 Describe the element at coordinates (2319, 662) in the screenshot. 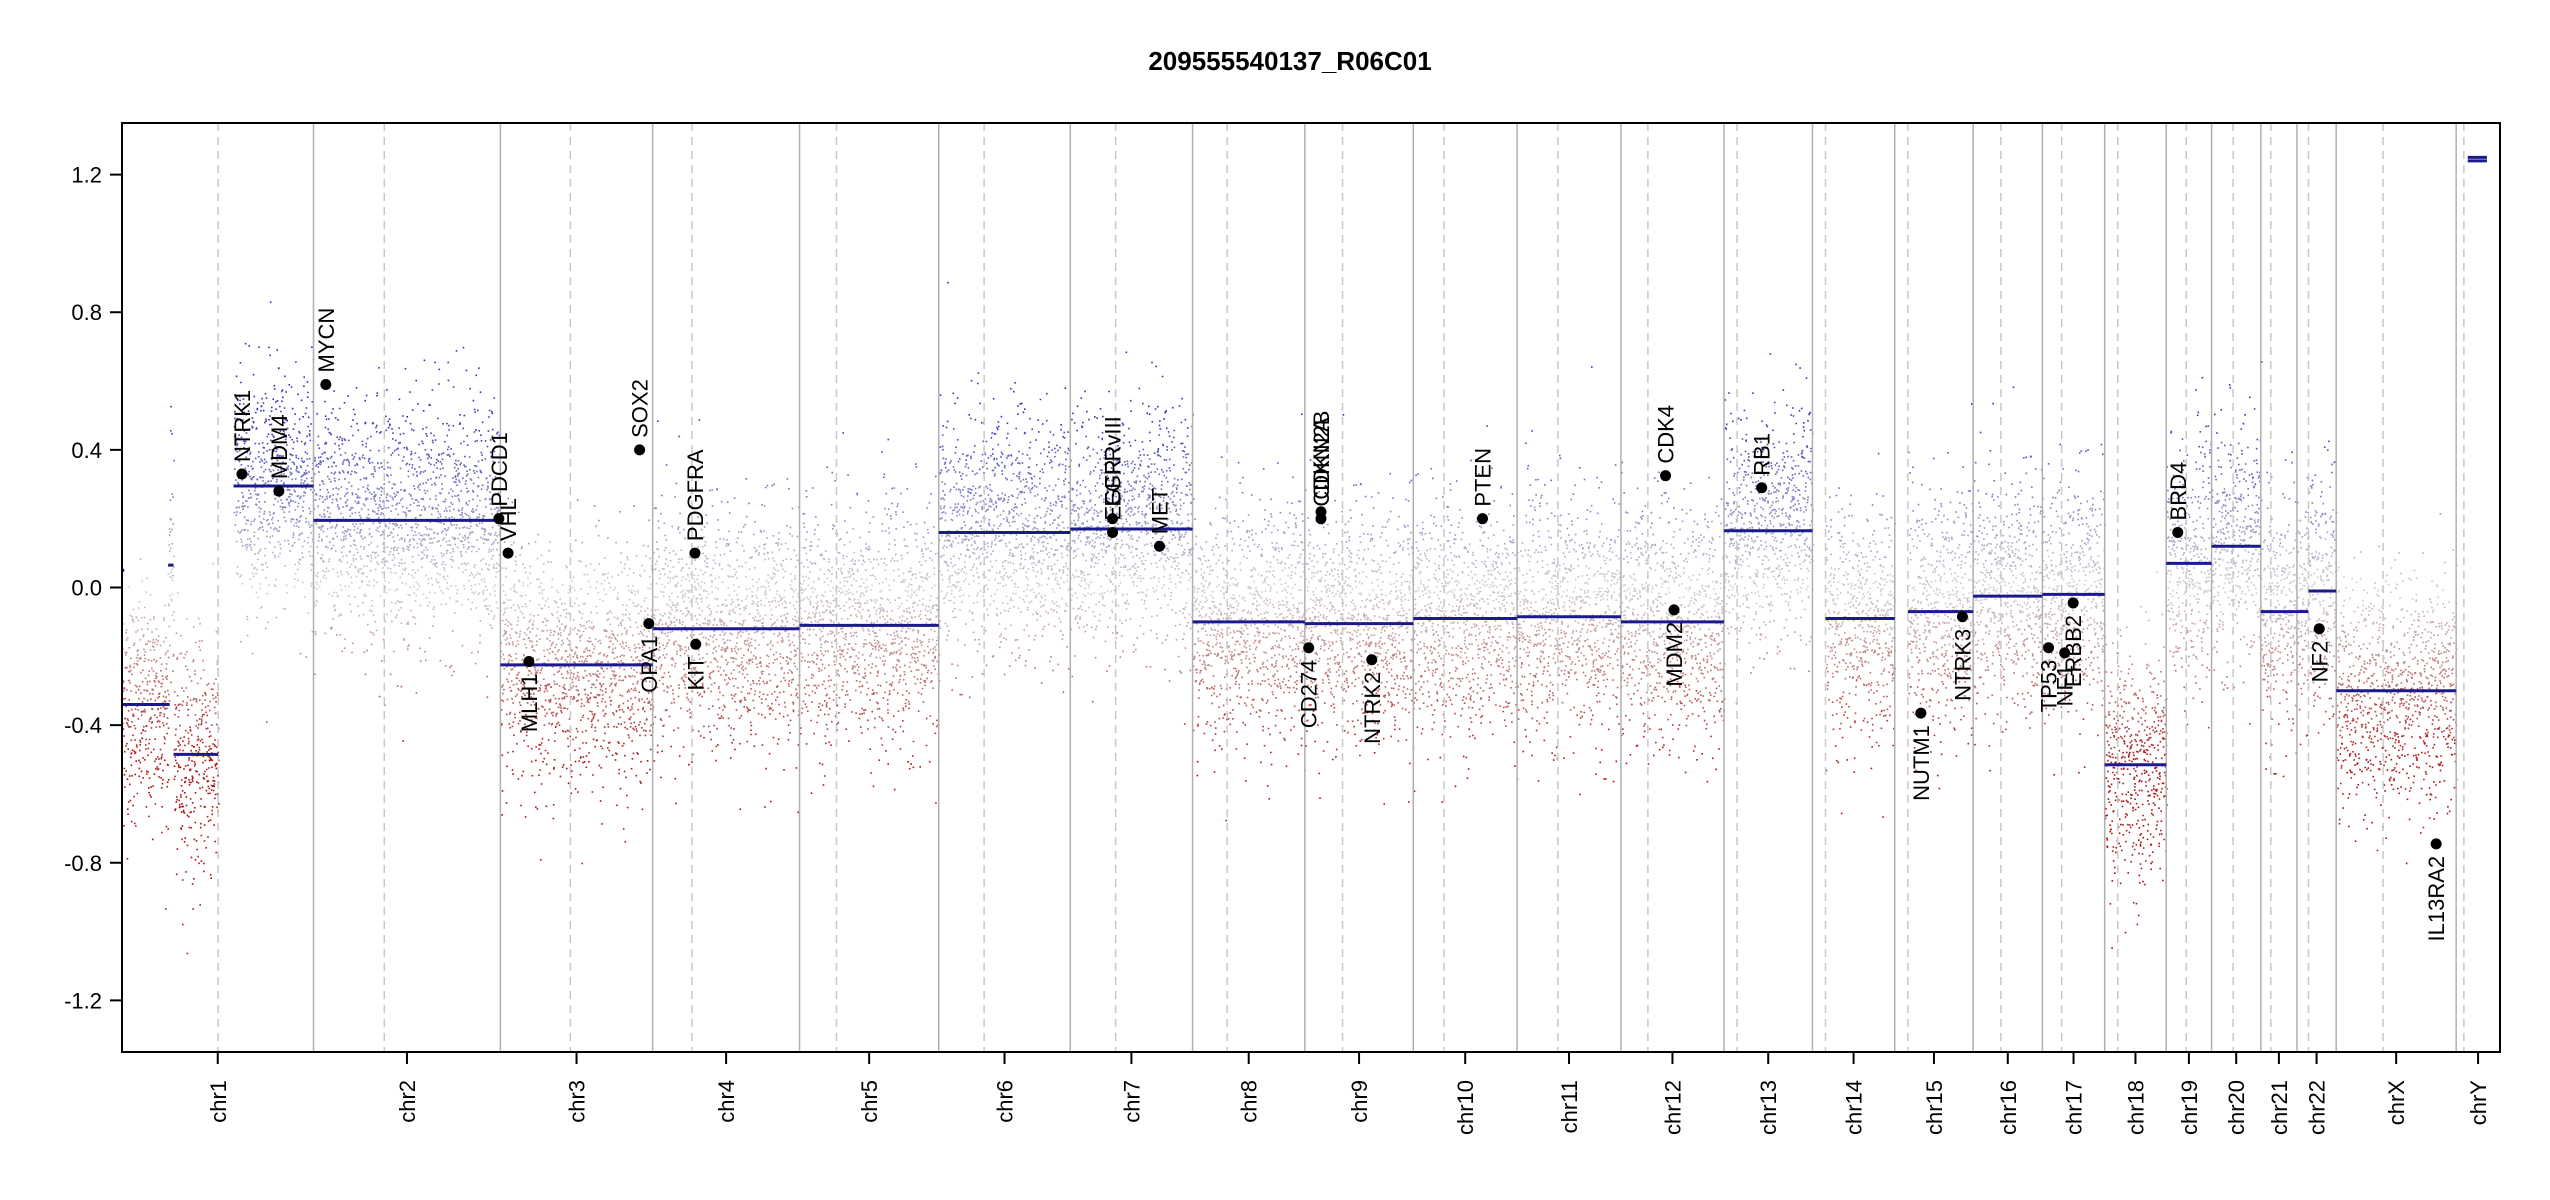

I see `gene-label: NF2` at that location.